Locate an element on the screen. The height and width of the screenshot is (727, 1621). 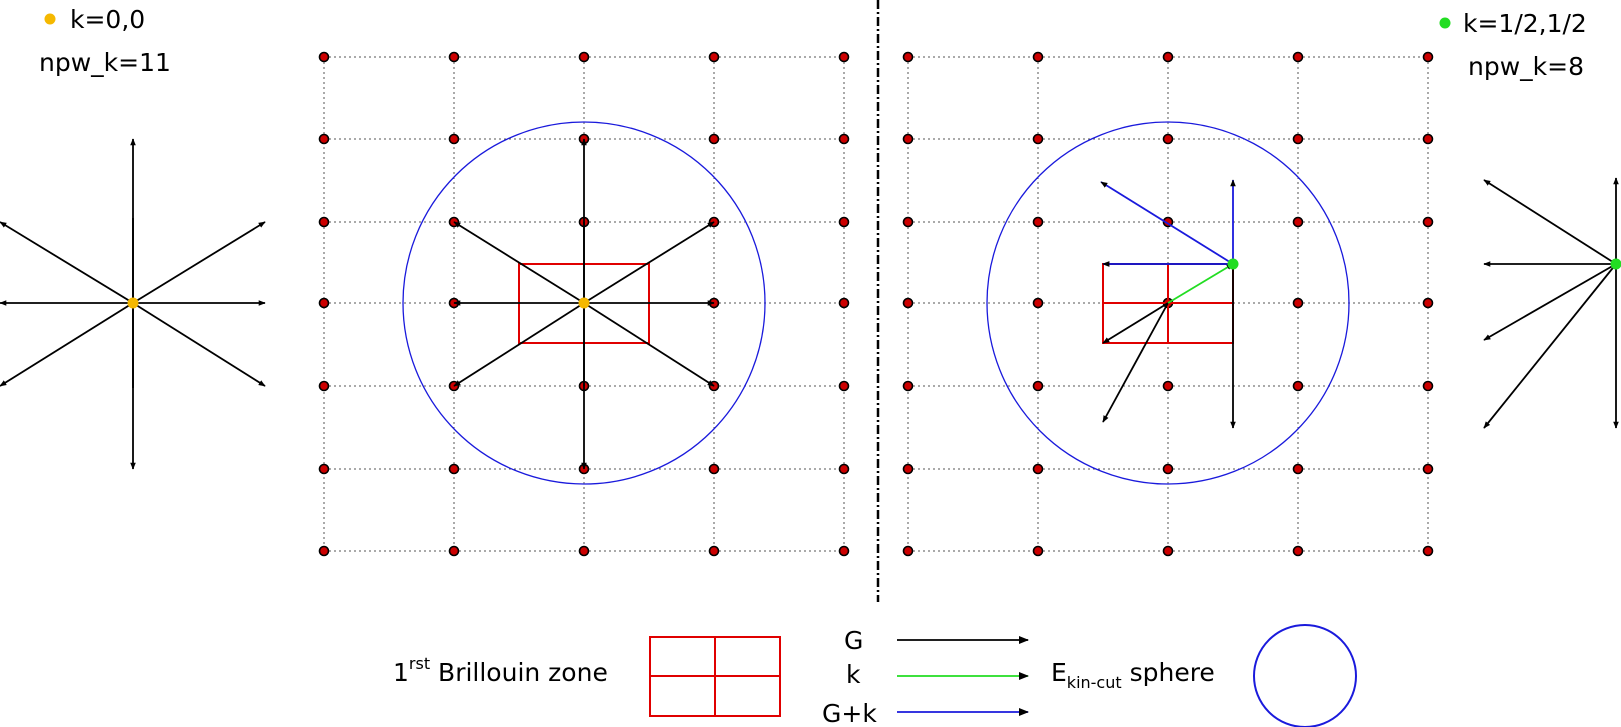
legend-bz-swatch is located at coordinates (715, 676).